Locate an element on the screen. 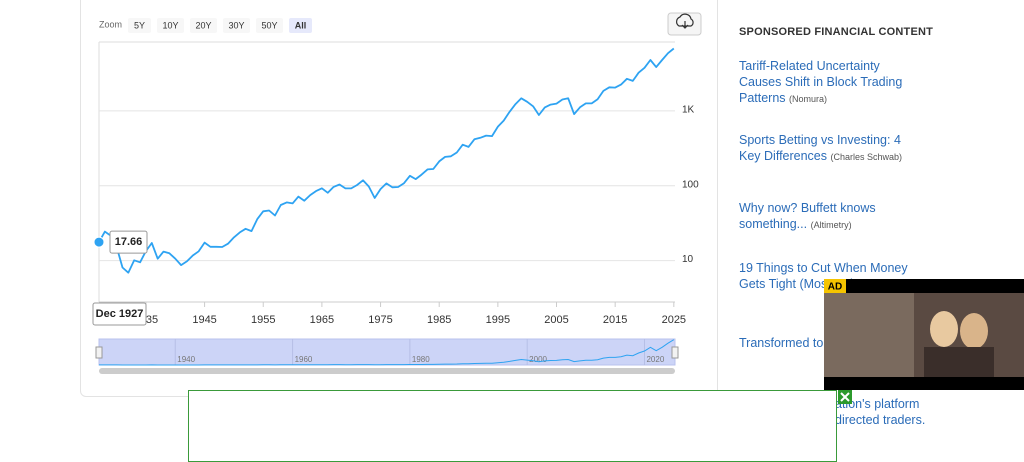  zoom-label: Zoom is located at coordinates (110, 24).